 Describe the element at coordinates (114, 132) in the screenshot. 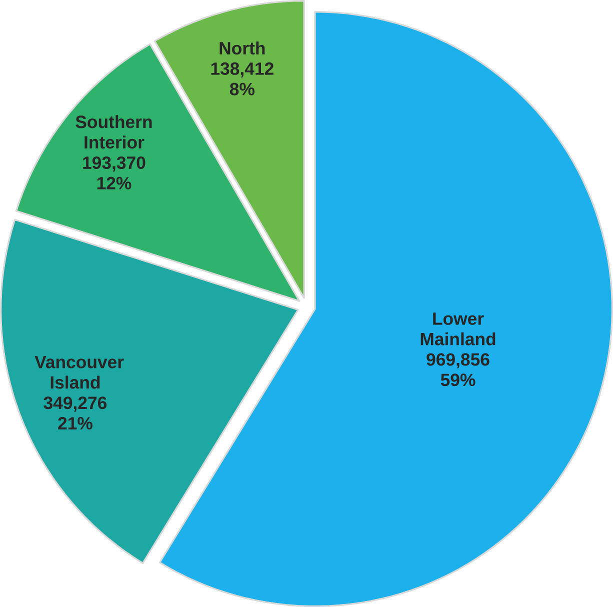

I see `slice-label: Southern Interior` at that location.